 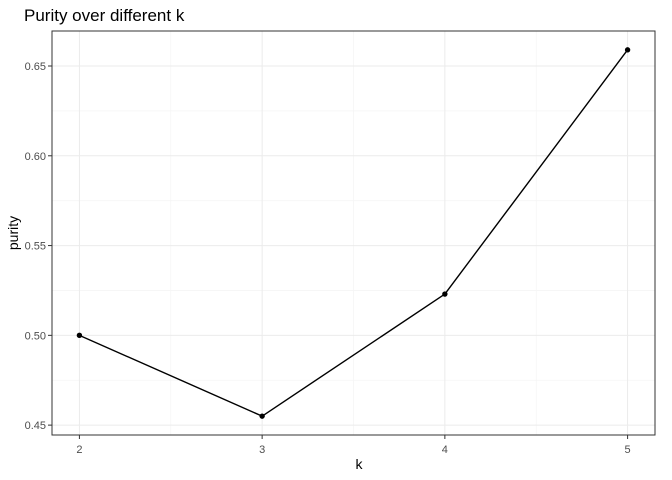 I want to click on y-axis-tick-label: 0.65, so click(x=35, y=67).